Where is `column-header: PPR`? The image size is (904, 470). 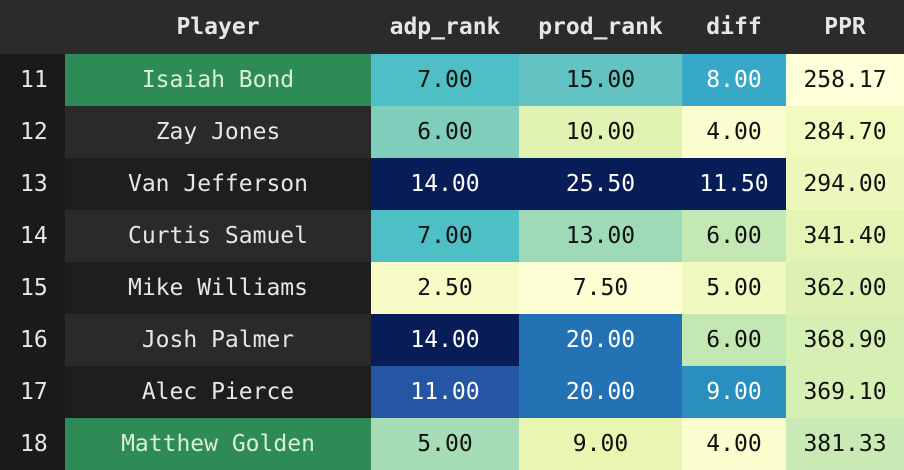
column-header: PPR is located at coordinates (845, 27).